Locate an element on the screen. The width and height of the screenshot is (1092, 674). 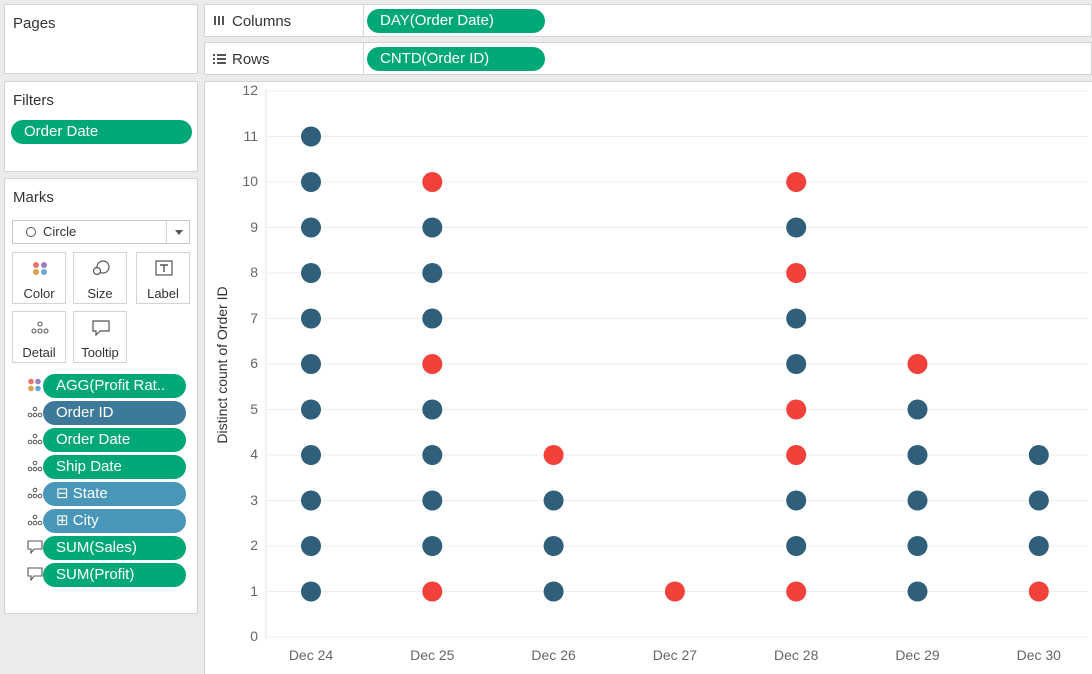
mark-type-dropdown: Circle is located at coordinates (101, 232).